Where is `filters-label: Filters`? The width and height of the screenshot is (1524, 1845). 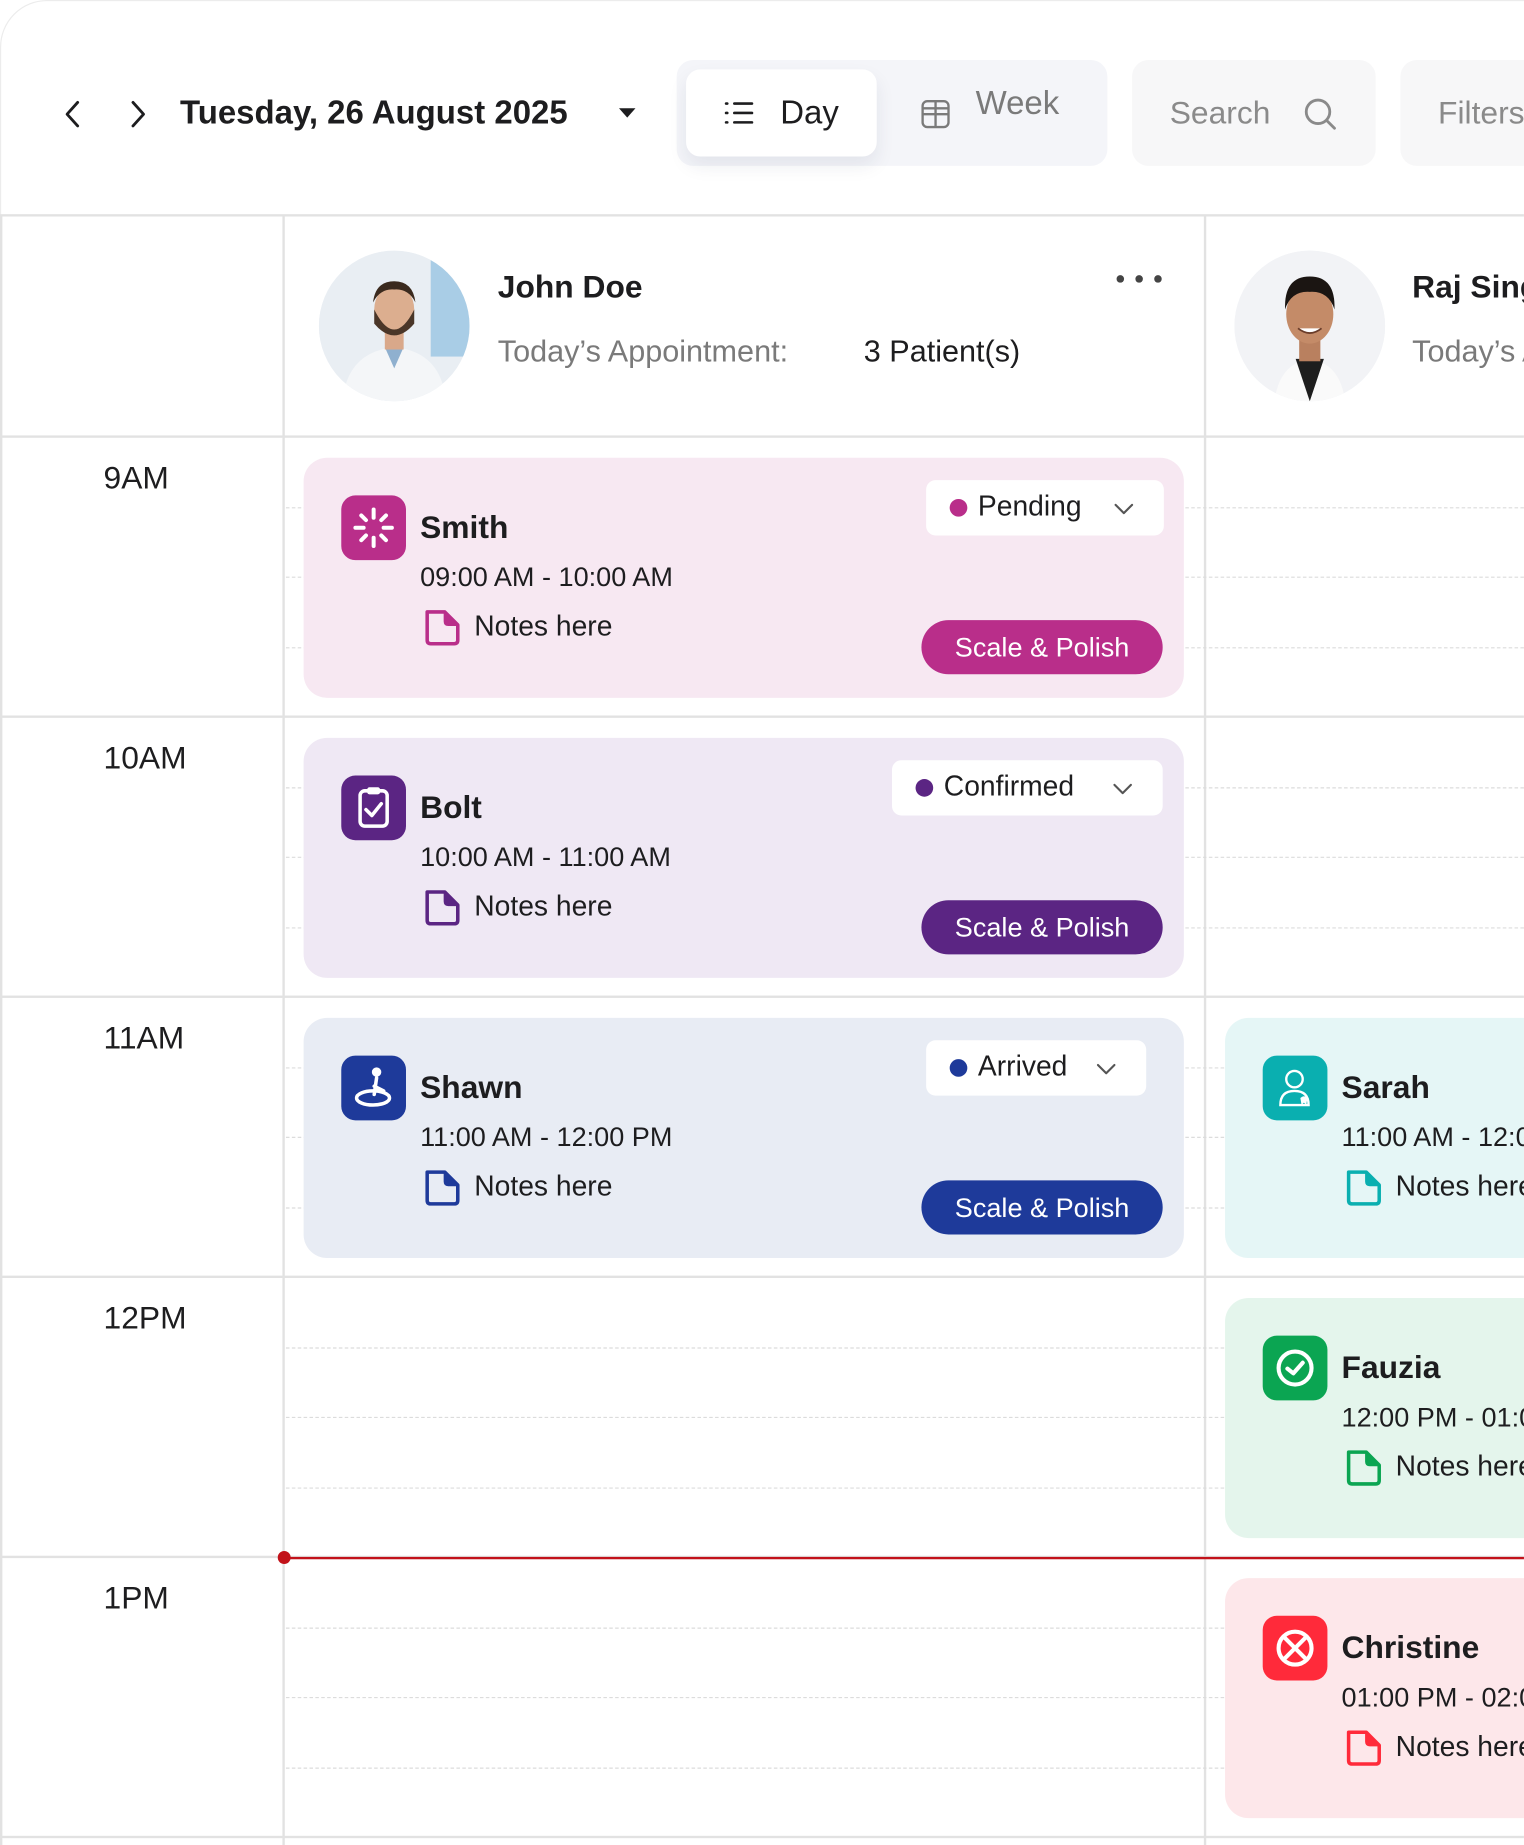
filters-label: Filters is located at coordinates (1481, 113).